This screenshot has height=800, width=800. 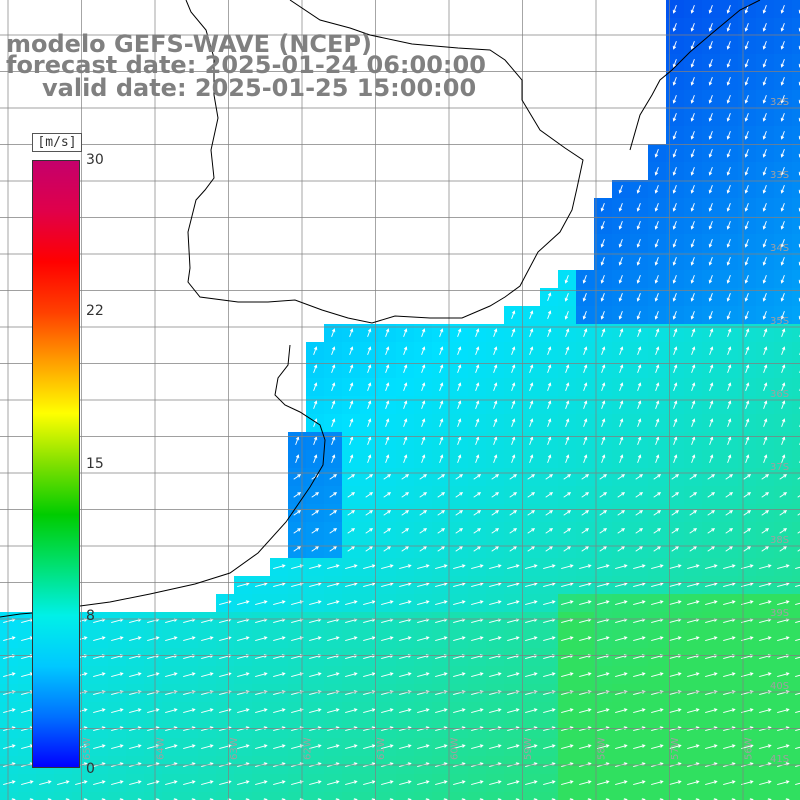 What do you see at coordinates (234, 748) in the screenshot?
I see `longitude-label: 63W` at bounding box center [234, 748].